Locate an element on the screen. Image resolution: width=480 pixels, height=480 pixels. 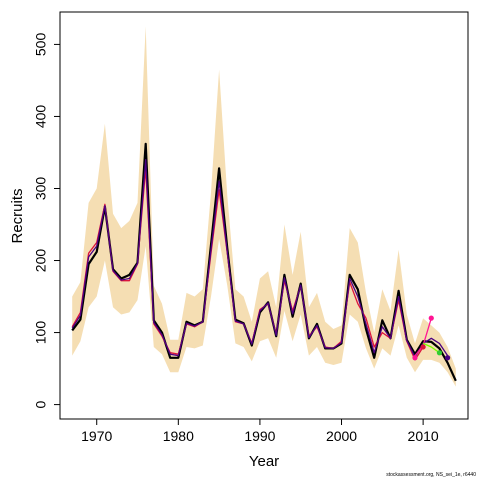
x-axis: 1970 1980 1990 2000 2010 is located at coordinates (260, 431).